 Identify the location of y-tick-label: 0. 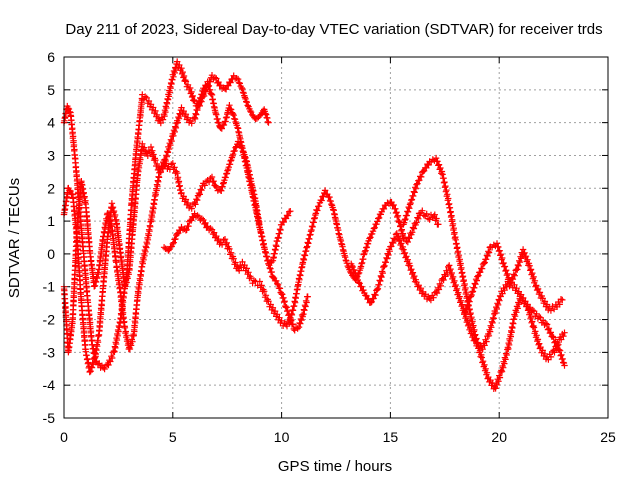
(51, 254).